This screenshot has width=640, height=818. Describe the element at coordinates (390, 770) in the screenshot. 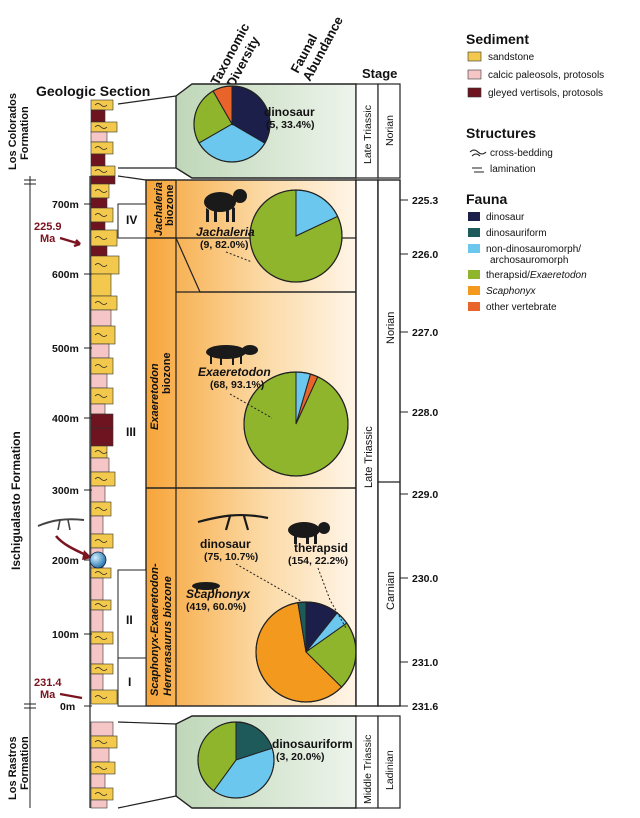

I see `bottom-ladinian-label: Ladinian` at that location.